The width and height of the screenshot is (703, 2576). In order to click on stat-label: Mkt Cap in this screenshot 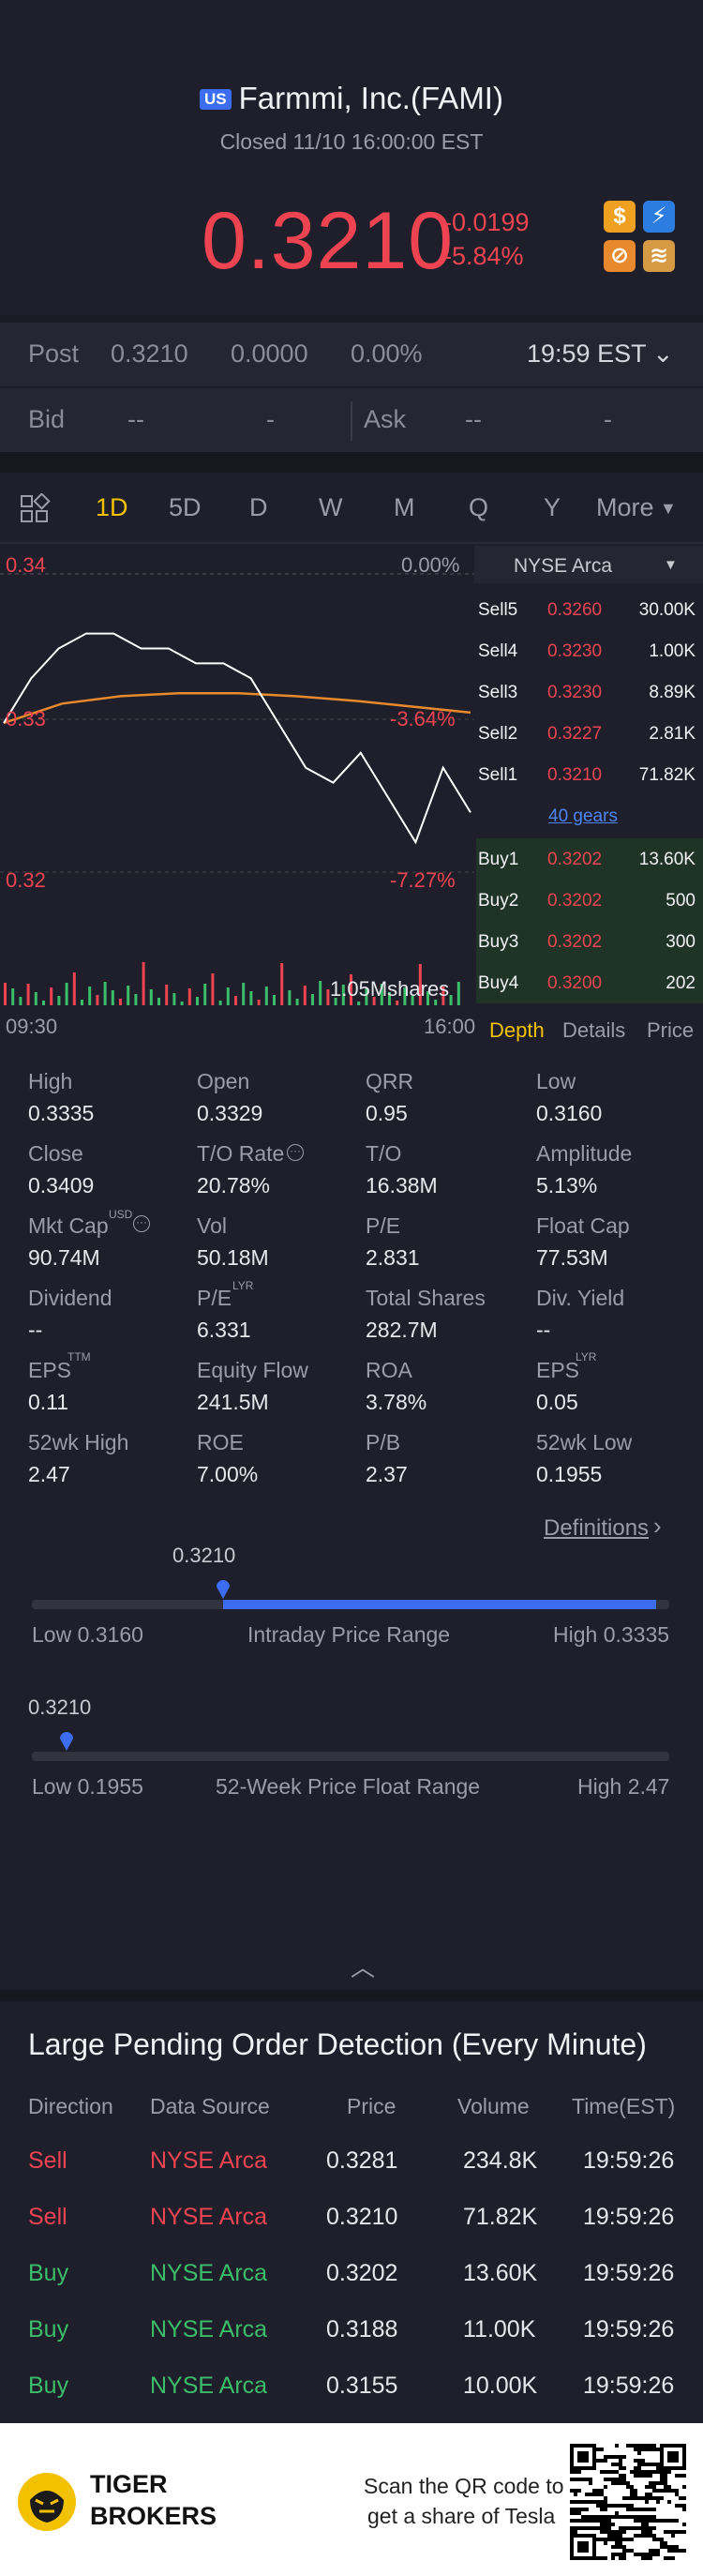, I will do `click(68, 1225)`.